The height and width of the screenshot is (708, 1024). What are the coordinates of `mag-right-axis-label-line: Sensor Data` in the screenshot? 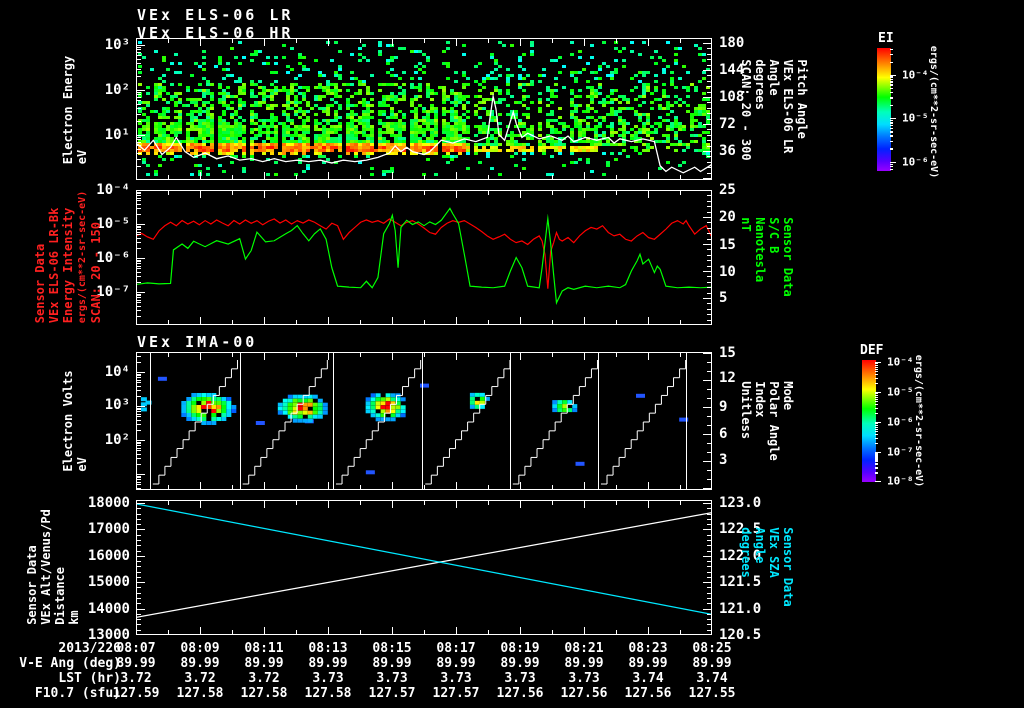 It's located at (788, 257).